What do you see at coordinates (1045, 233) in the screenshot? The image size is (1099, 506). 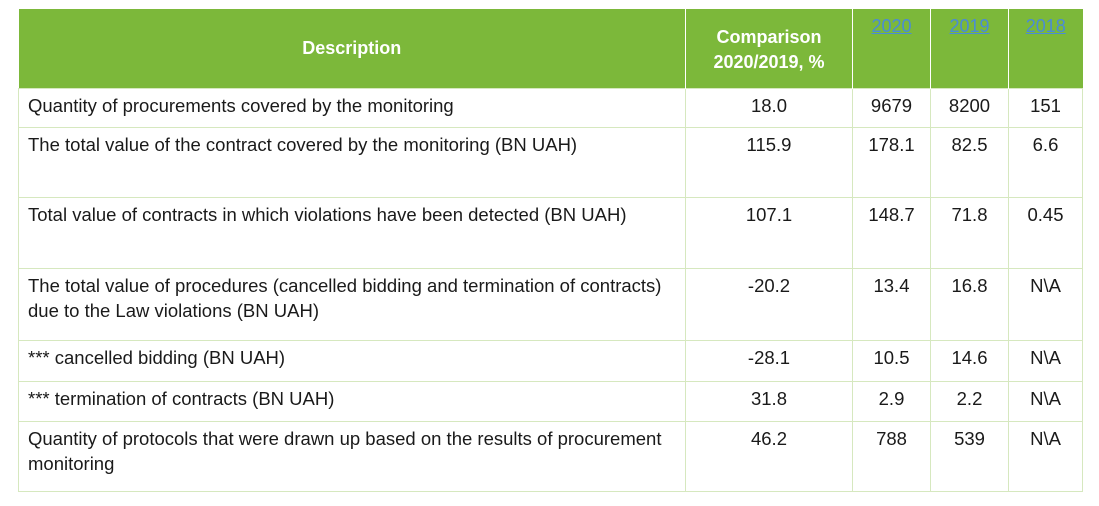 I see `value-2018: 0.45` at bounding box center [1045, 233].